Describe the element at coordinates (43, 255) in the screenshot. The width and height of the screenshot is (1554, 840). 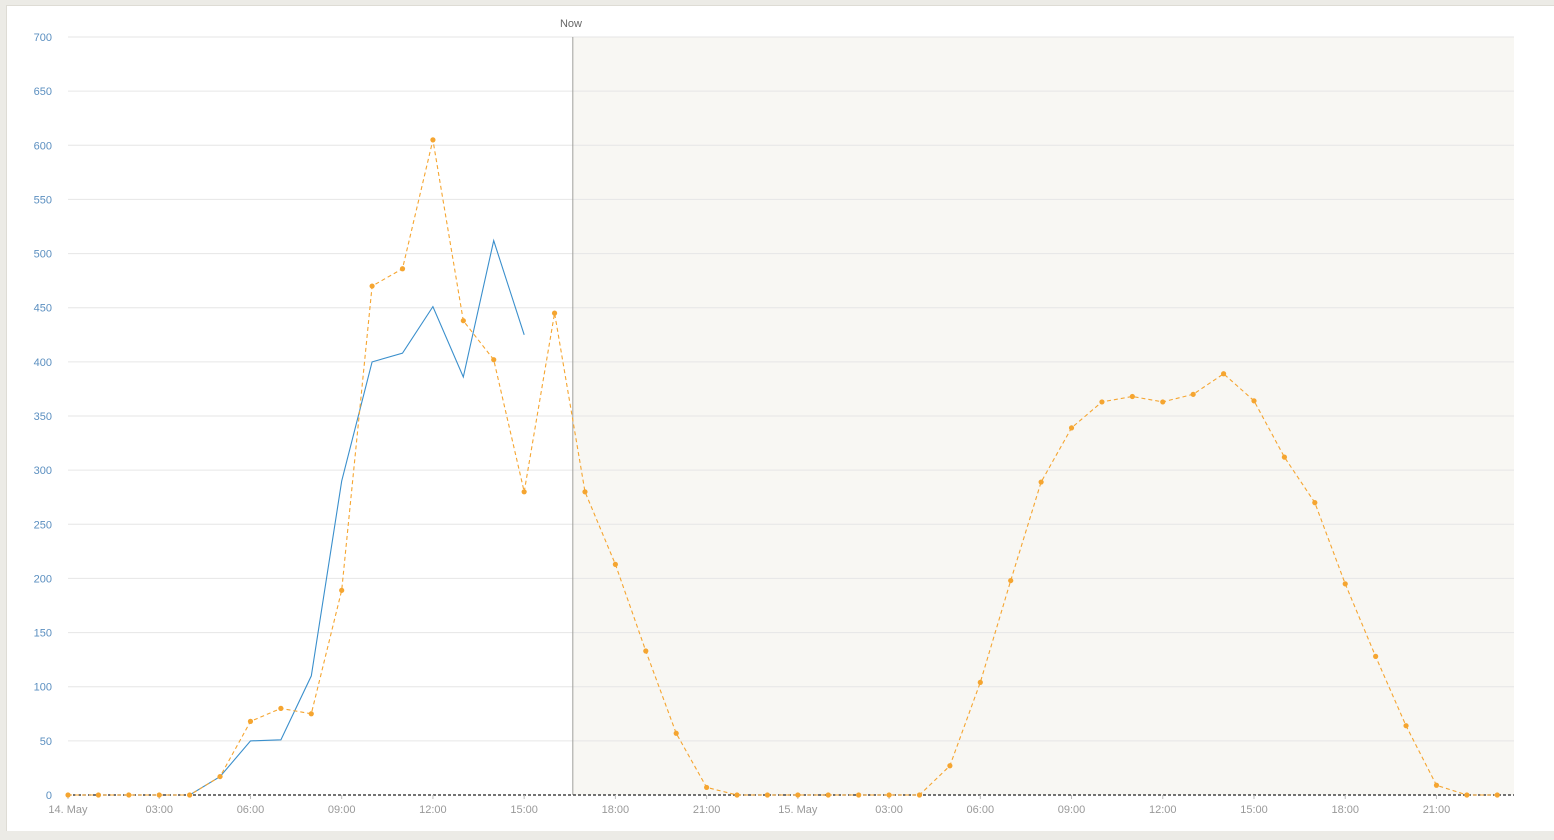
I see `y-tick-label: 500` at that location.